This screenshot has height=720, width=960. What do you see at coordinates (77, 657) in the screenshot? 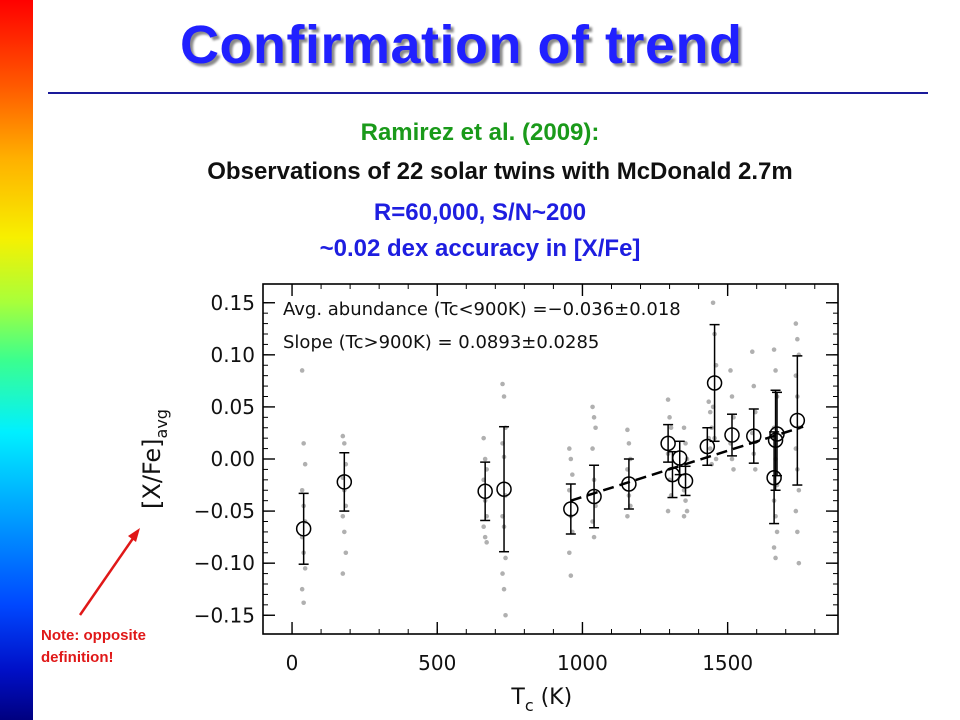
I see `note-line-2: definition!` at bounding box center [77, 657].